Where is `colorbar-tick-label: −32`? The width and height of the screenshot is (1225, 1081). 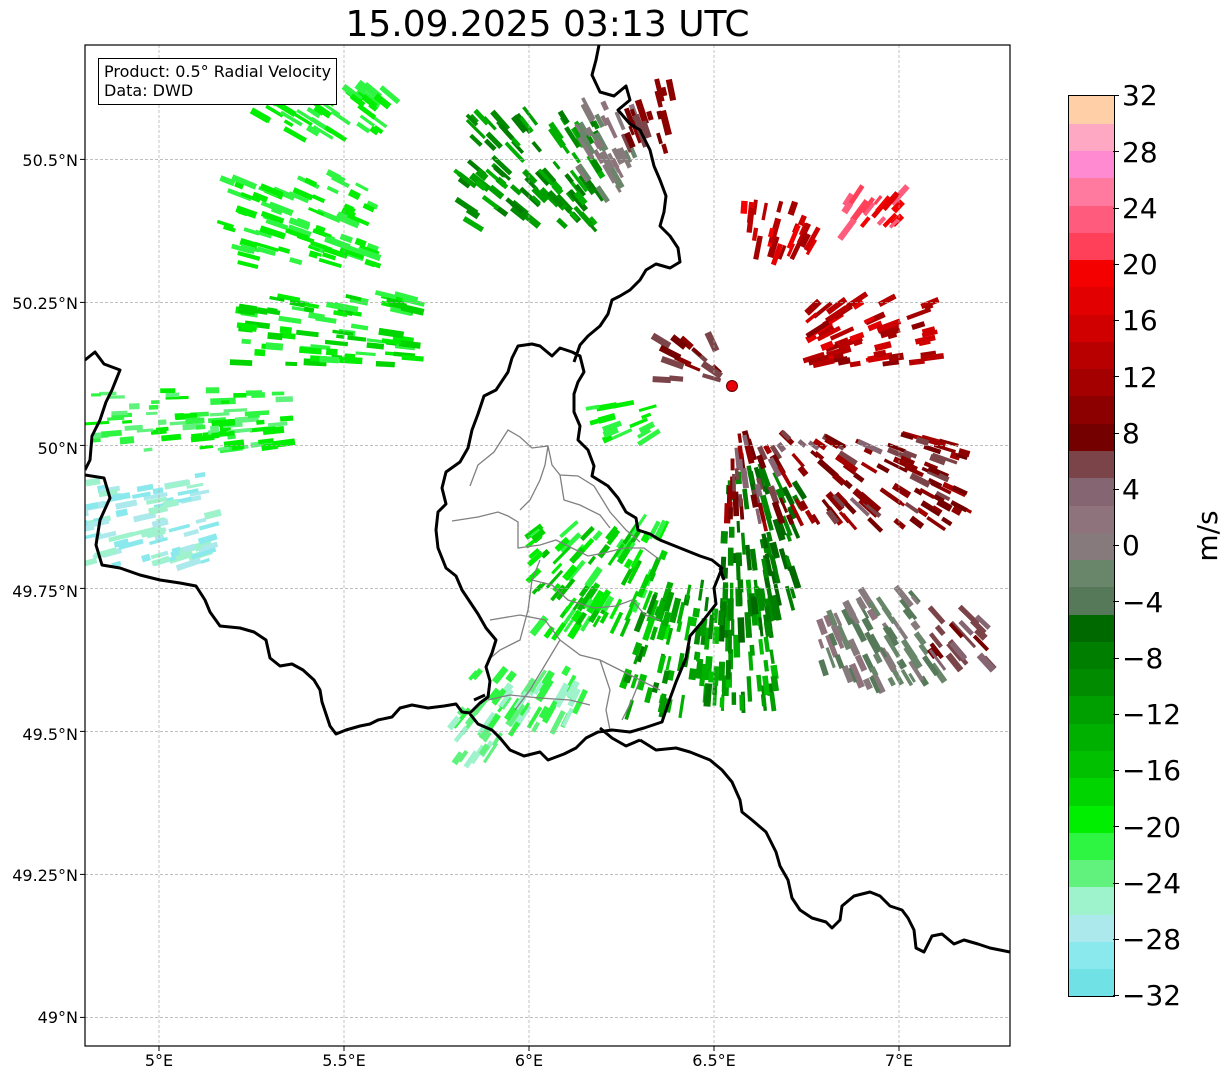 colorbar-tick-label: −32 is located at coordinates (1152, 995).